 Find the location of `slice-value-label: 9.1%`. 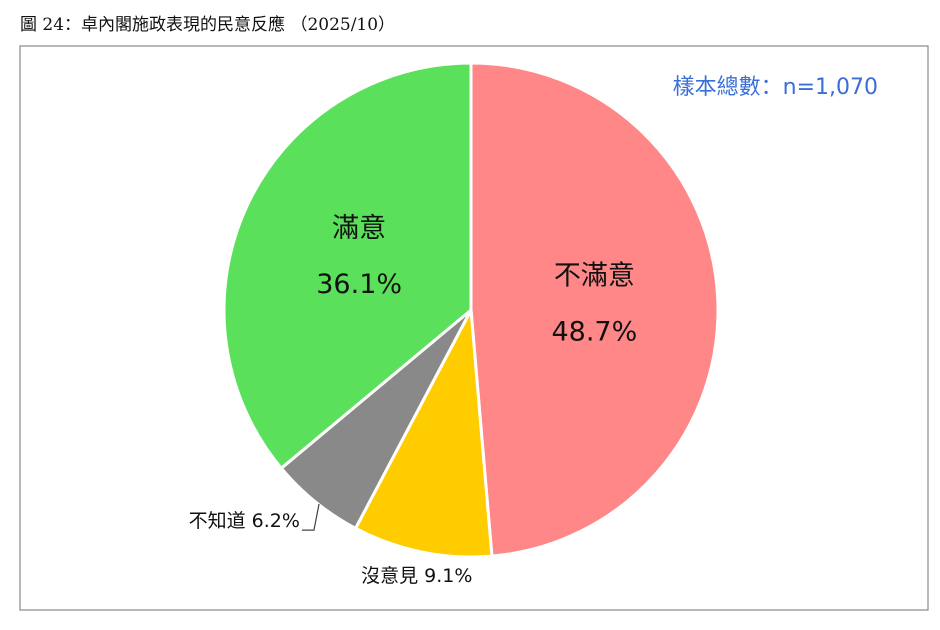

slice-value-label: 9.1% is located at coordinates (448, 576).